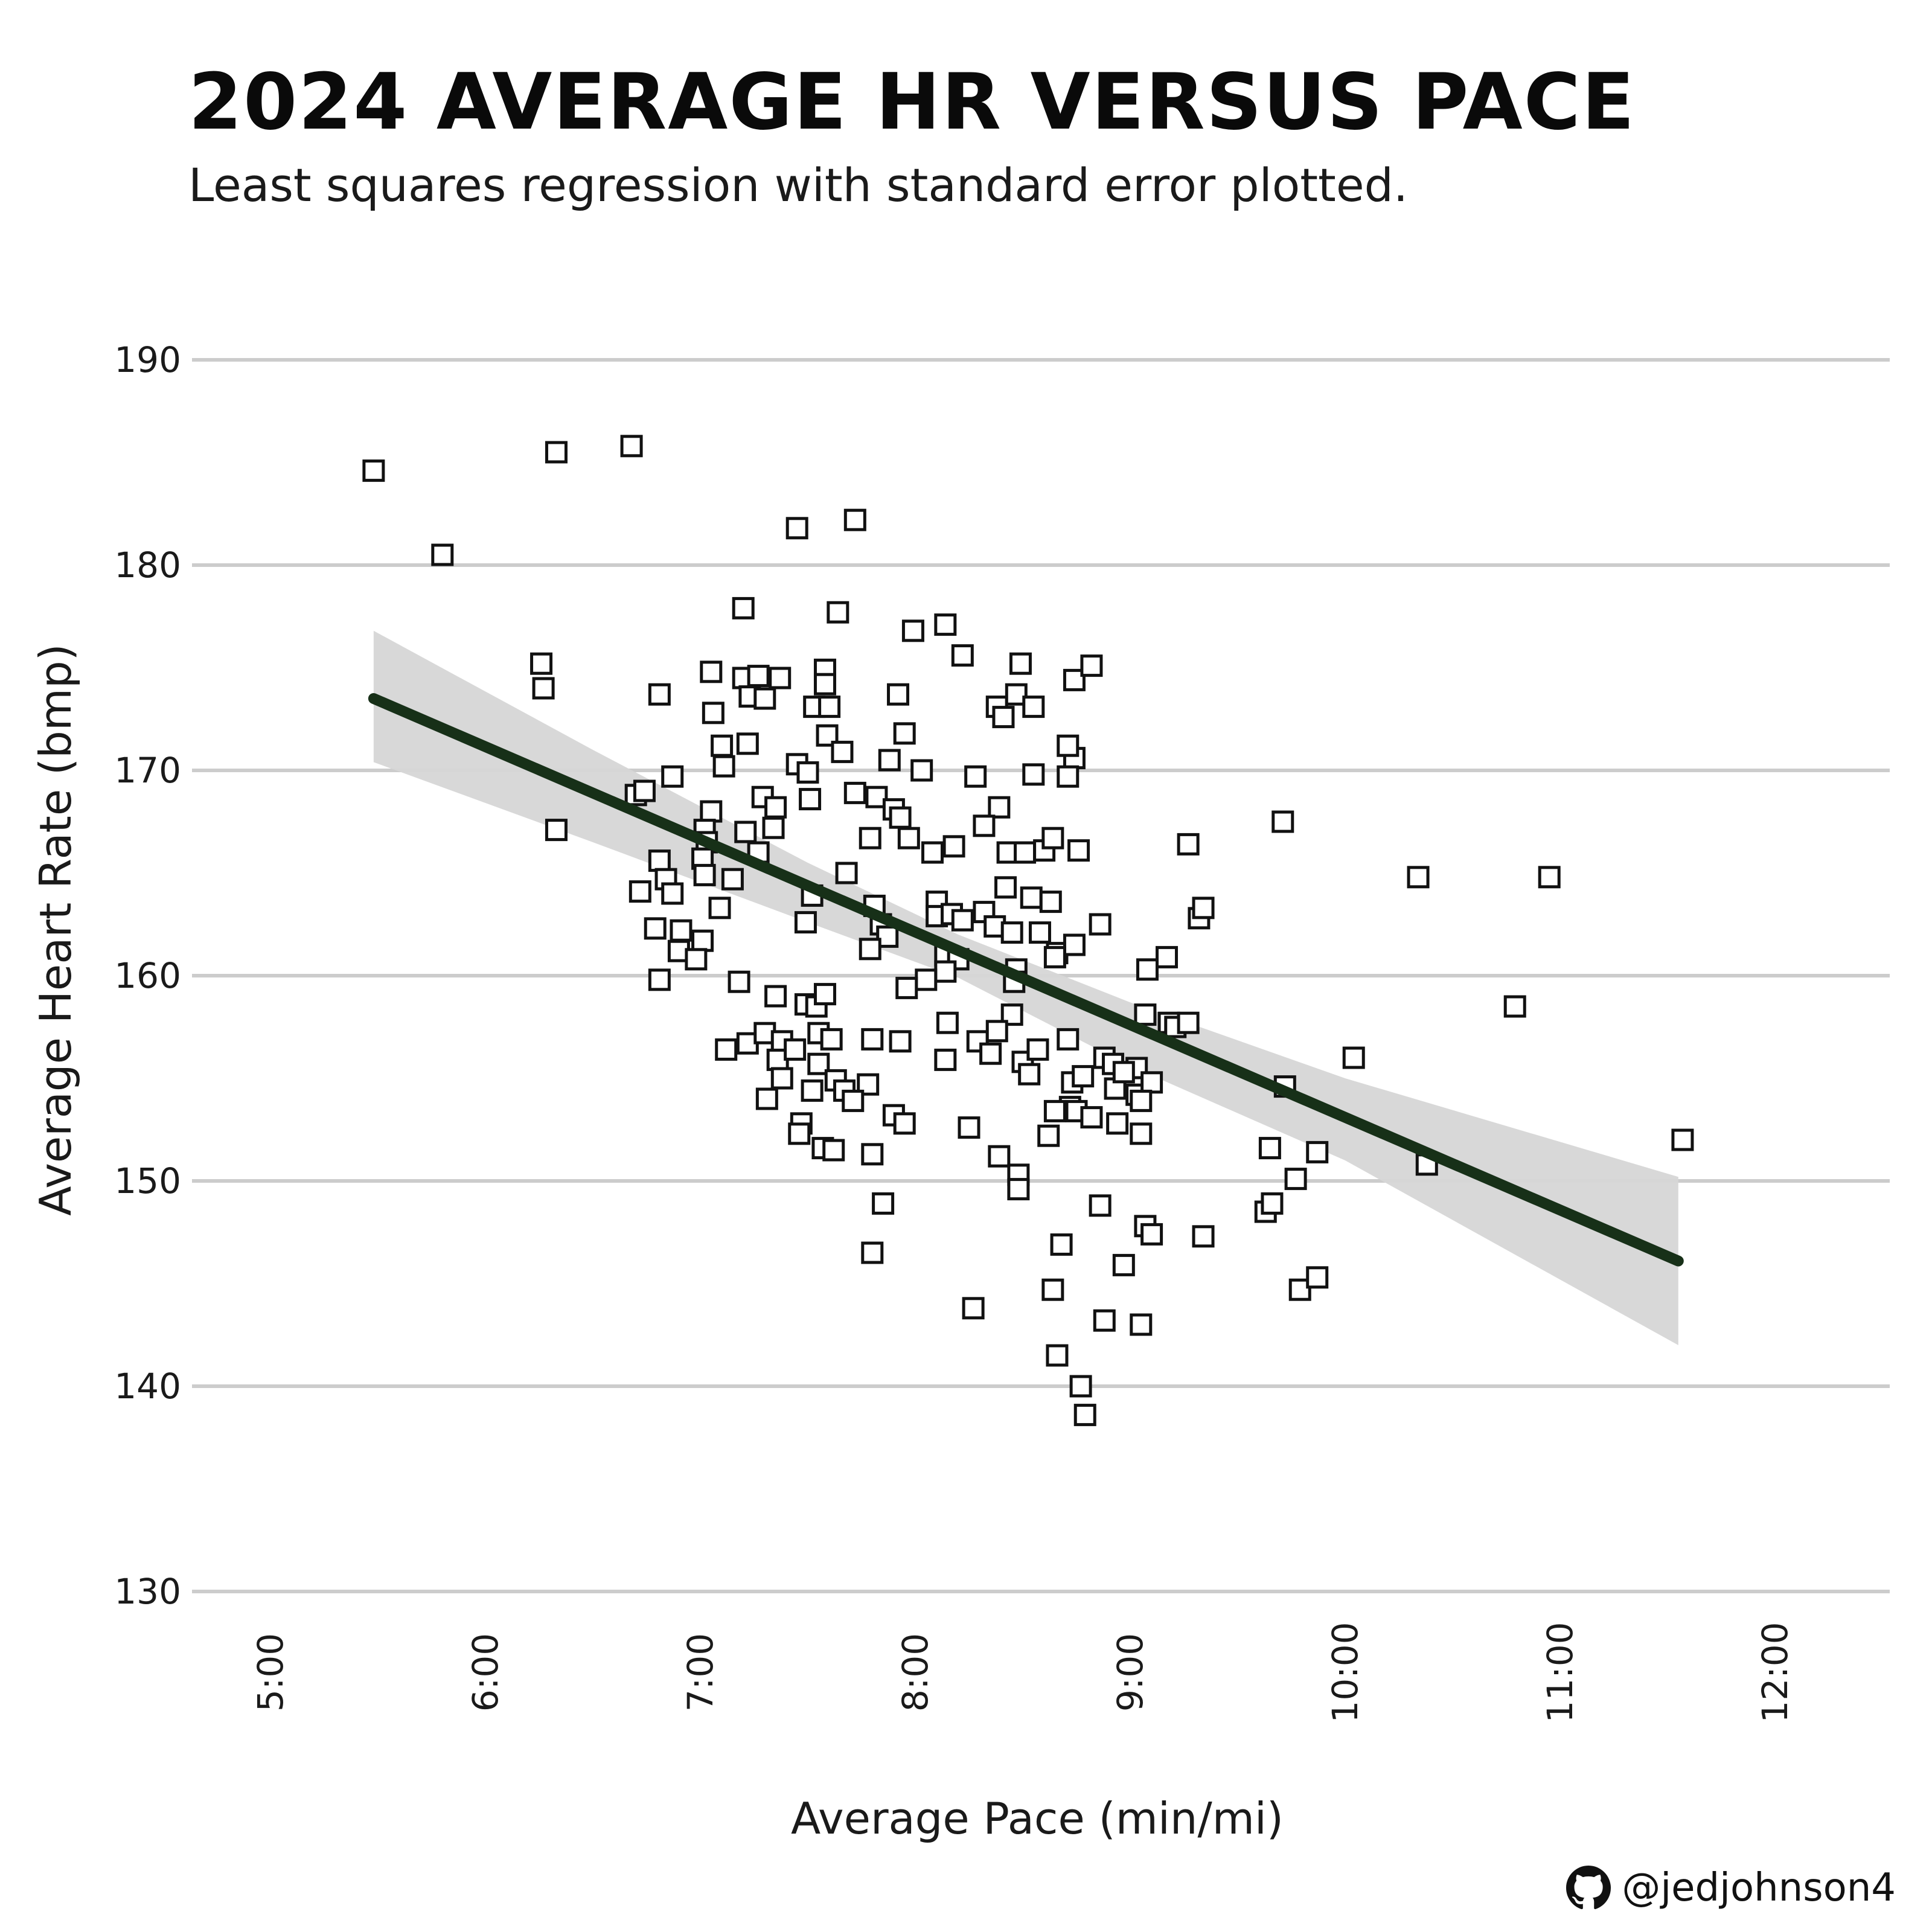 The width and height of the screenshot is (1932, 1932). What do you see at coordinates (147, 359) in the screenshot?
I see `y-tick-label-190: 190` at bounding box center [147, 359].